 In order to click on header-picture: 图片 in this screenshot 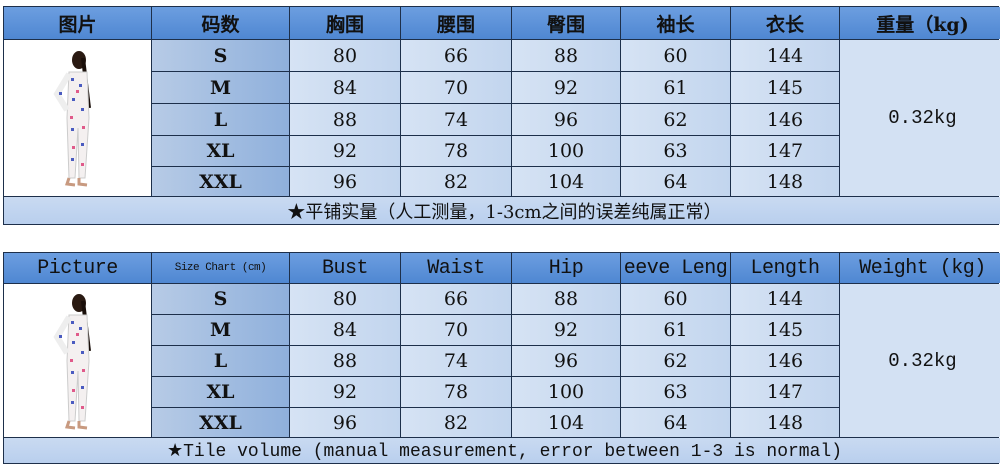, I will do `click(77, 23)`.